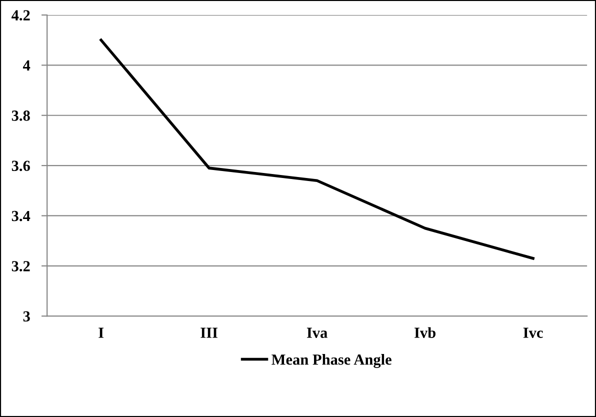 This screenshot has width=596, height=417. Describe the element at coordinates (533, 333) in the screenshot. I see `x-tick-label: Ivc` at that location.